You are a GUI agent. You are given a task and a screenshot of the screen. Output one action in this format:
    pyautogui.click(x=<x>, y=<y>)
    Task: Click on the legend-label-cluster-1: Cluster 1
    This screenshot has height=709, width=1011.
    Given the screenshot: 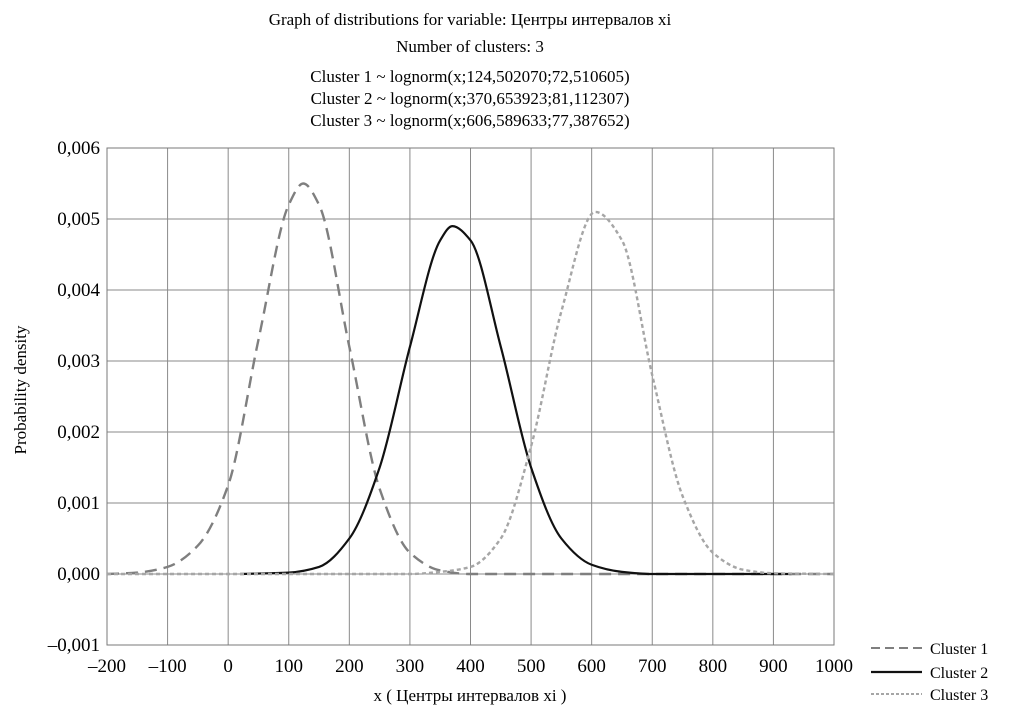 What is the action you would take?
    pyautogui.click(x=959, y=649)
    